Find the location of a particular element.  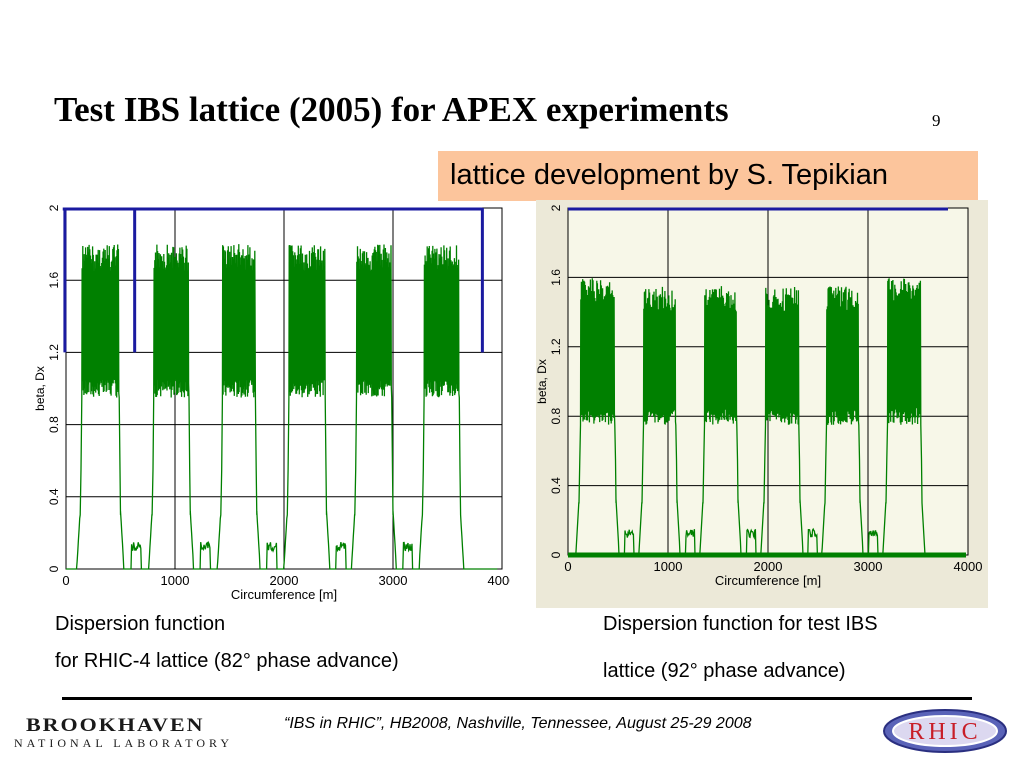

left-chart-xtick-label: 1000 is located at coordinates (175, 580).